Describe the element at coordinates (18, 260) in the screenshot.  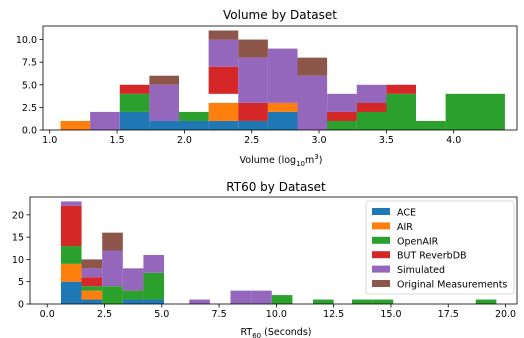
I see `rt60-y-tick-label: 10` at that location.